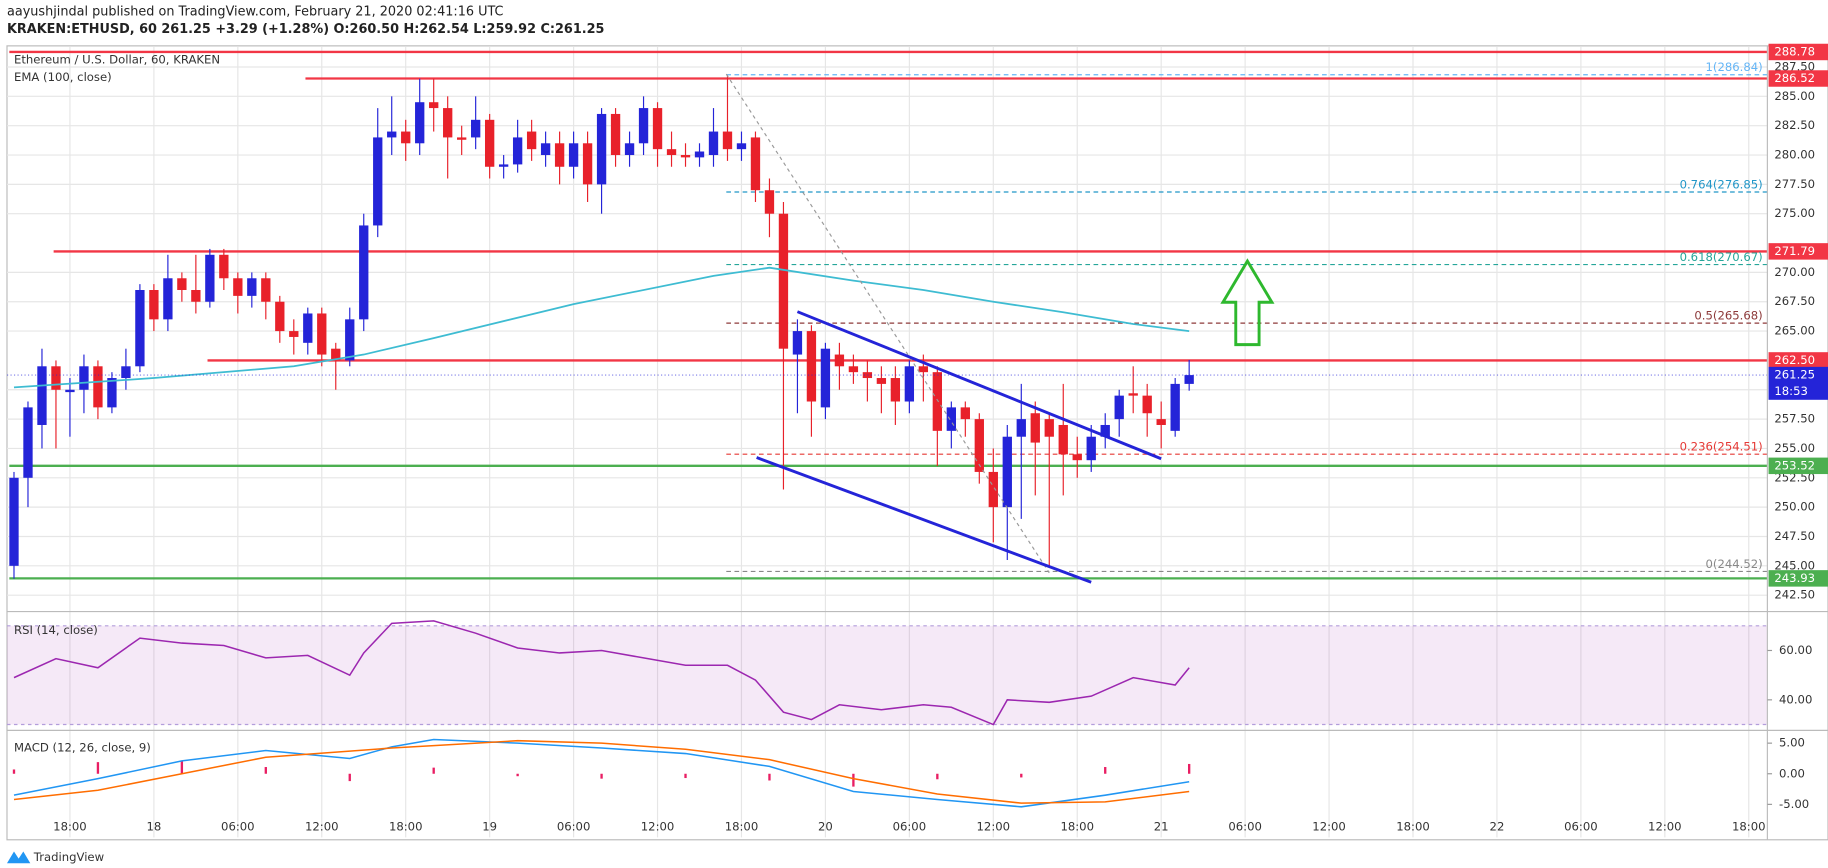 The width and height of the screenshot is (1828, 868). I want to click on rsi-title: RSI (14, close), so click(56, 630).